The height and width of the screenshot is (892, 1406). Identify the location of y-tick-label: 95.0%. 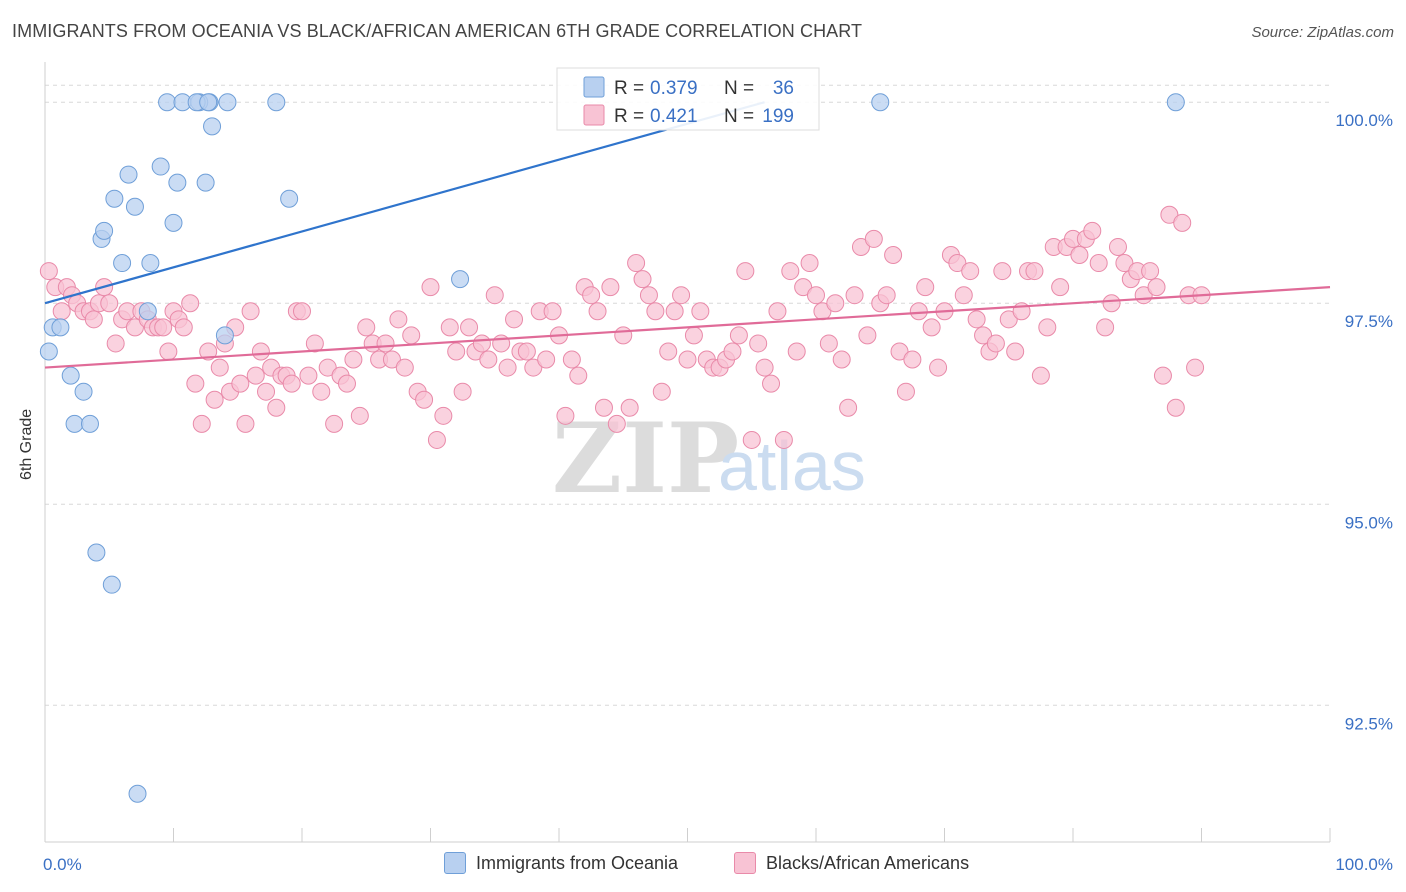
(1369, 522).